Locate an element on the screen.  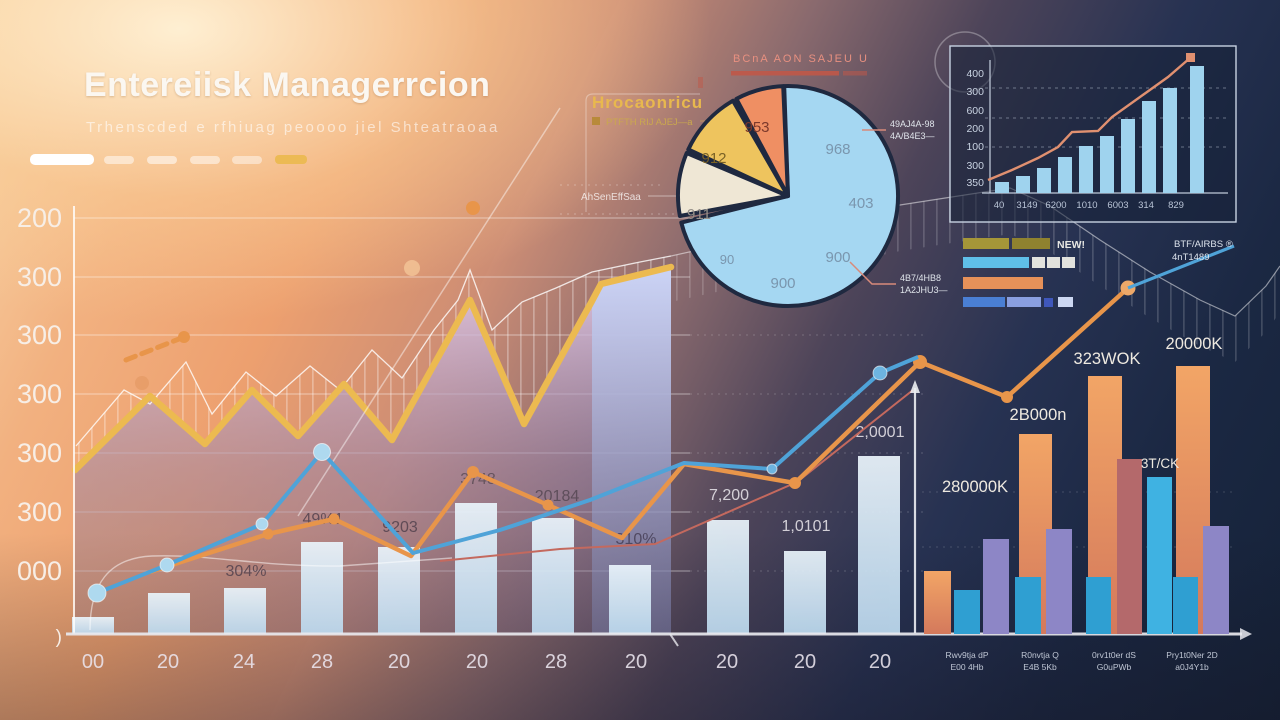
guide-dot-orange is located at coordinates (473, 208).